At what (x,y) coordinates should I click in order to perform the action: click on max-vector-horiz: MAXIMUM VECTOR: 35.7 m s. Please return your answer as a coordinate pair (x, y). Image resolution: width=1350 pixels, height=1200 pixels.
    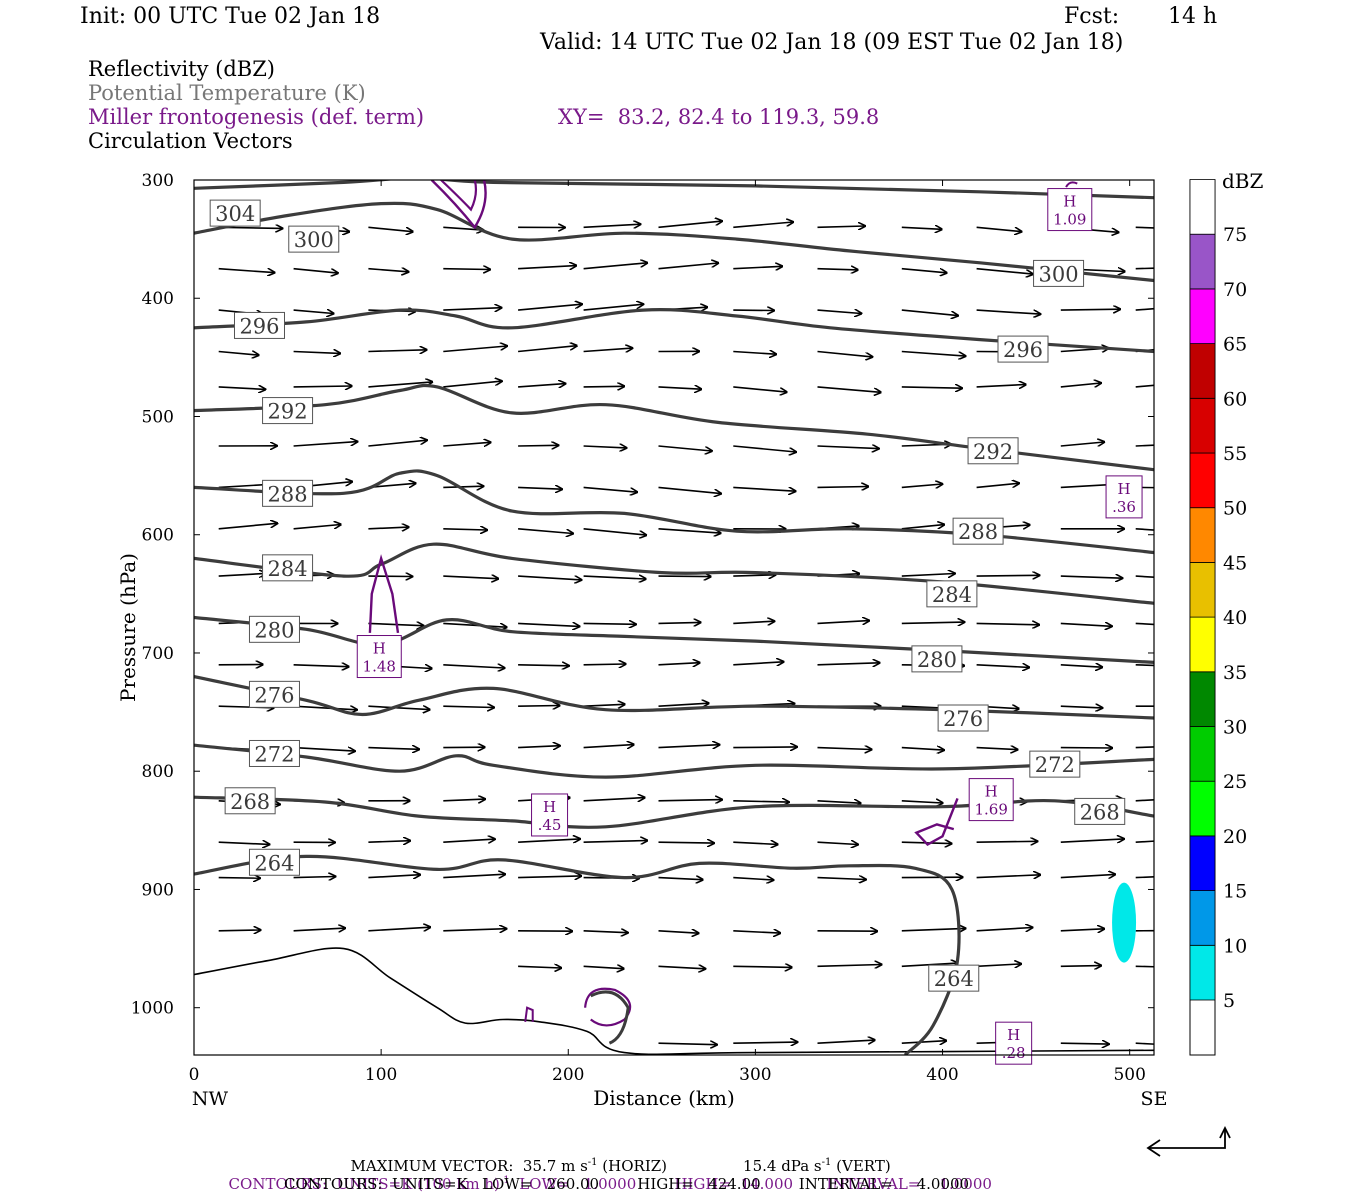
    Looking at the image, I should click on (469, 1166).